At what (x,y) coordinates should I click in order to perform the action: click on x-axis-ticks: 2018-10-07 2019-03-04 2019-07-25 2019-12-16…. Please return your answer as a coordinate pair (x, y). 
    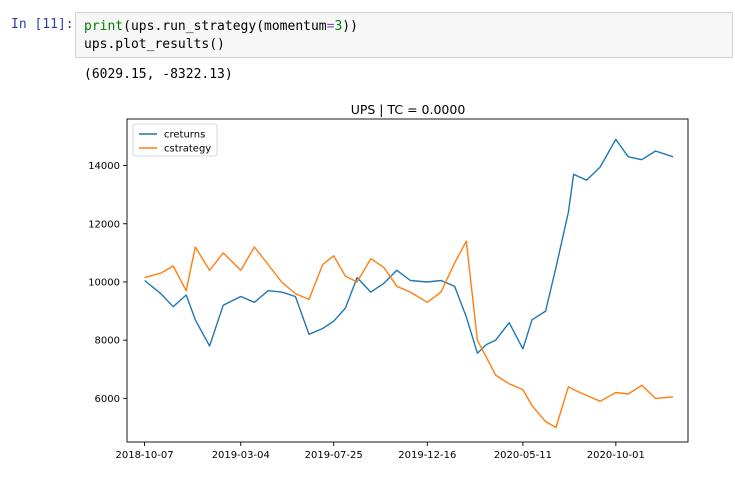
    Looking at the image, I should click on (380, 451).